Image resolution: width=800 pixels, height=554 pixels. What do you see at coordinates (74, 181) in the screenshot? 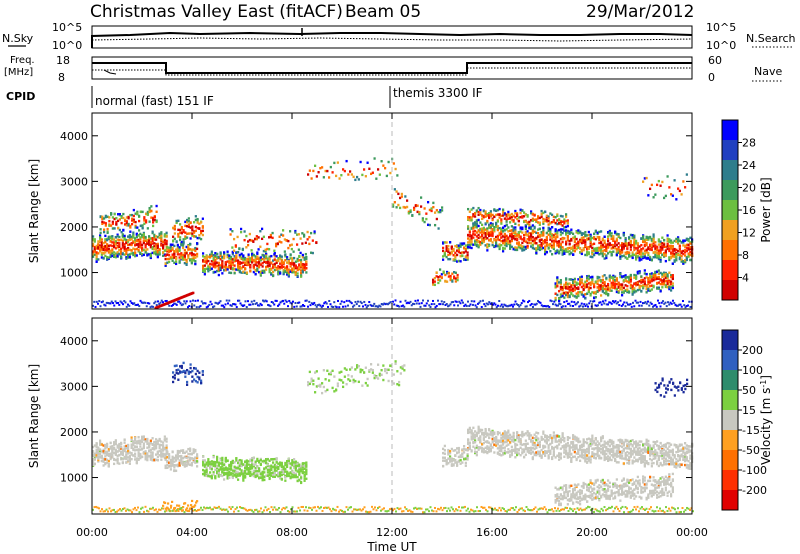
I see `y-tick-label: 3000` at bounding box center [74, 181].